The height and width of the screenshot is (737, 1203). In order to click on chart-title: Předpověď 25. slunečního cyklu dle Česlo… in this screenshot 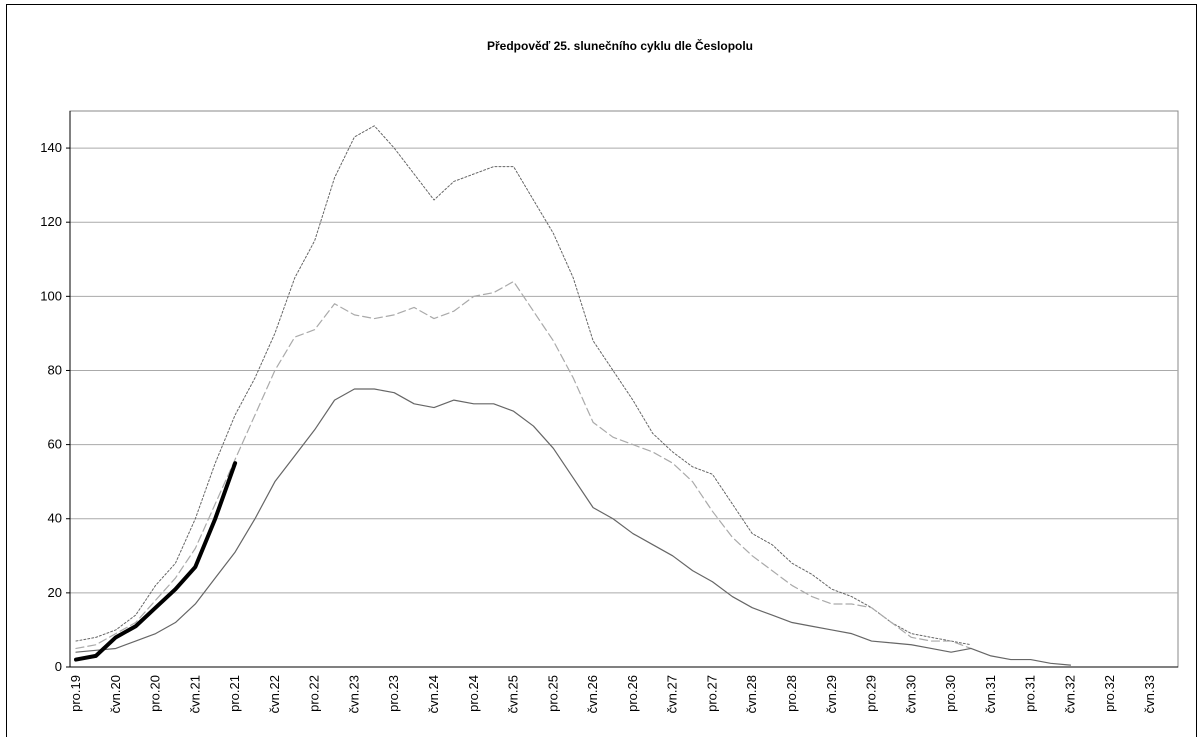, I will do `click(620, 45)`.